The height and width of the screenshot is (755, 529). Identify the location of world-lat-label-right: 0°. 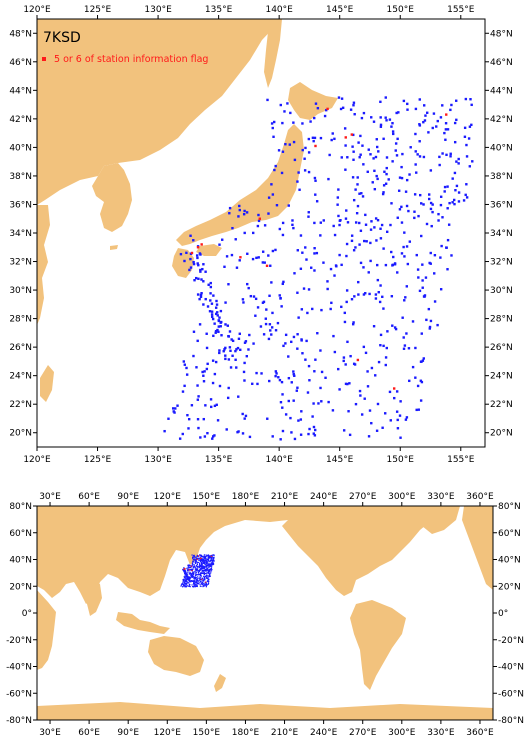
(503, 614).